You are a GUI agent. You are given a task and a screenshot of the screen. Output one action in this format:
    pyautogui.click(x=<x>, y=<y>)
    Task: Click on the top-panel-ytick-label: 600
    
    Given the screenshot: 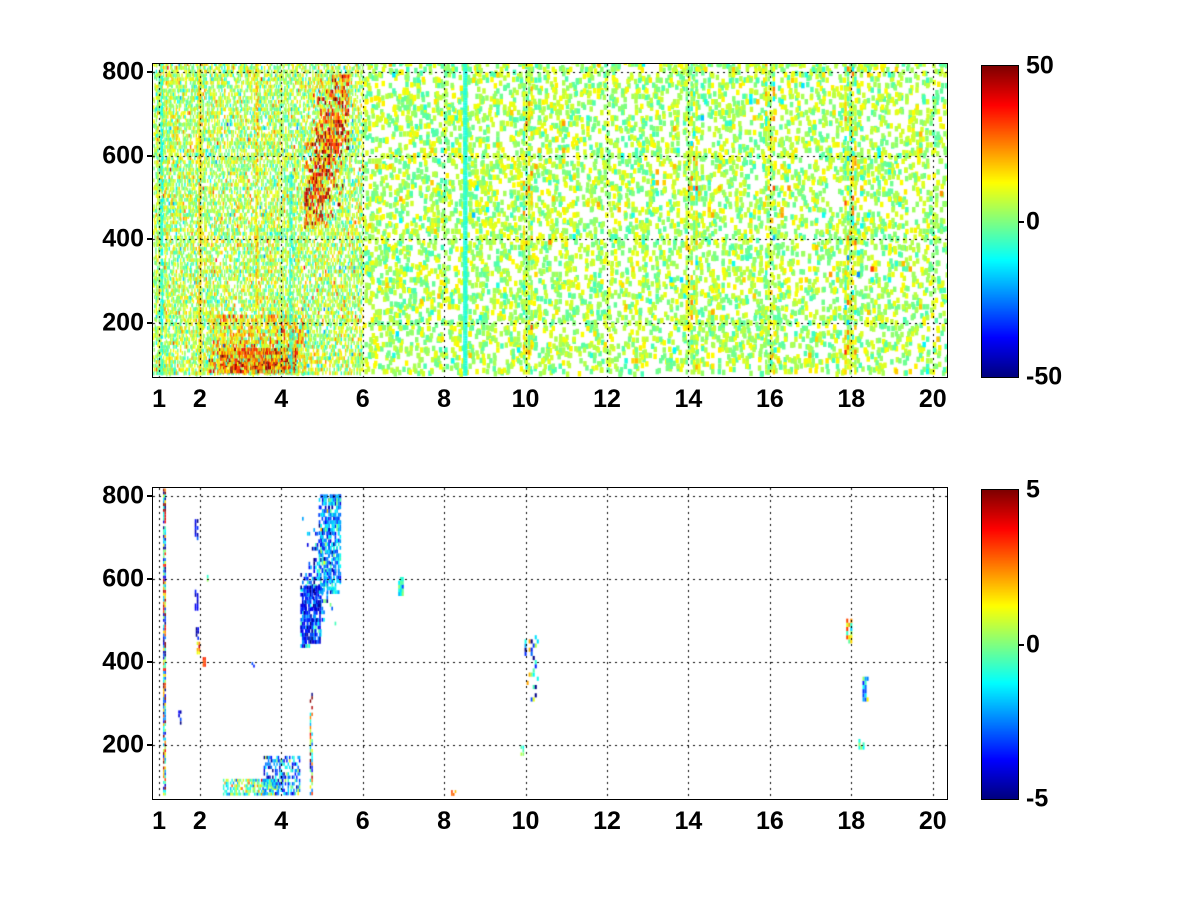 What is the action you would take?
    pyautogui.click(x=123, y=155)
    